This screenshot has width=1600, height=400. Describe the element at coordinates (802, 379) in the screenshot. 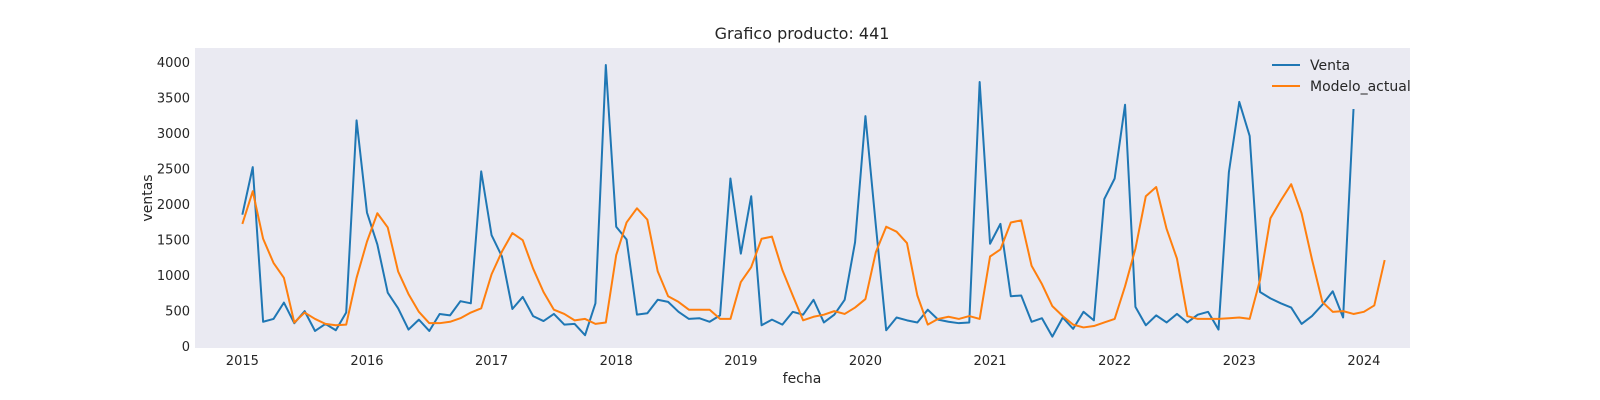

I see `x-axis-label: fecha` at that location.